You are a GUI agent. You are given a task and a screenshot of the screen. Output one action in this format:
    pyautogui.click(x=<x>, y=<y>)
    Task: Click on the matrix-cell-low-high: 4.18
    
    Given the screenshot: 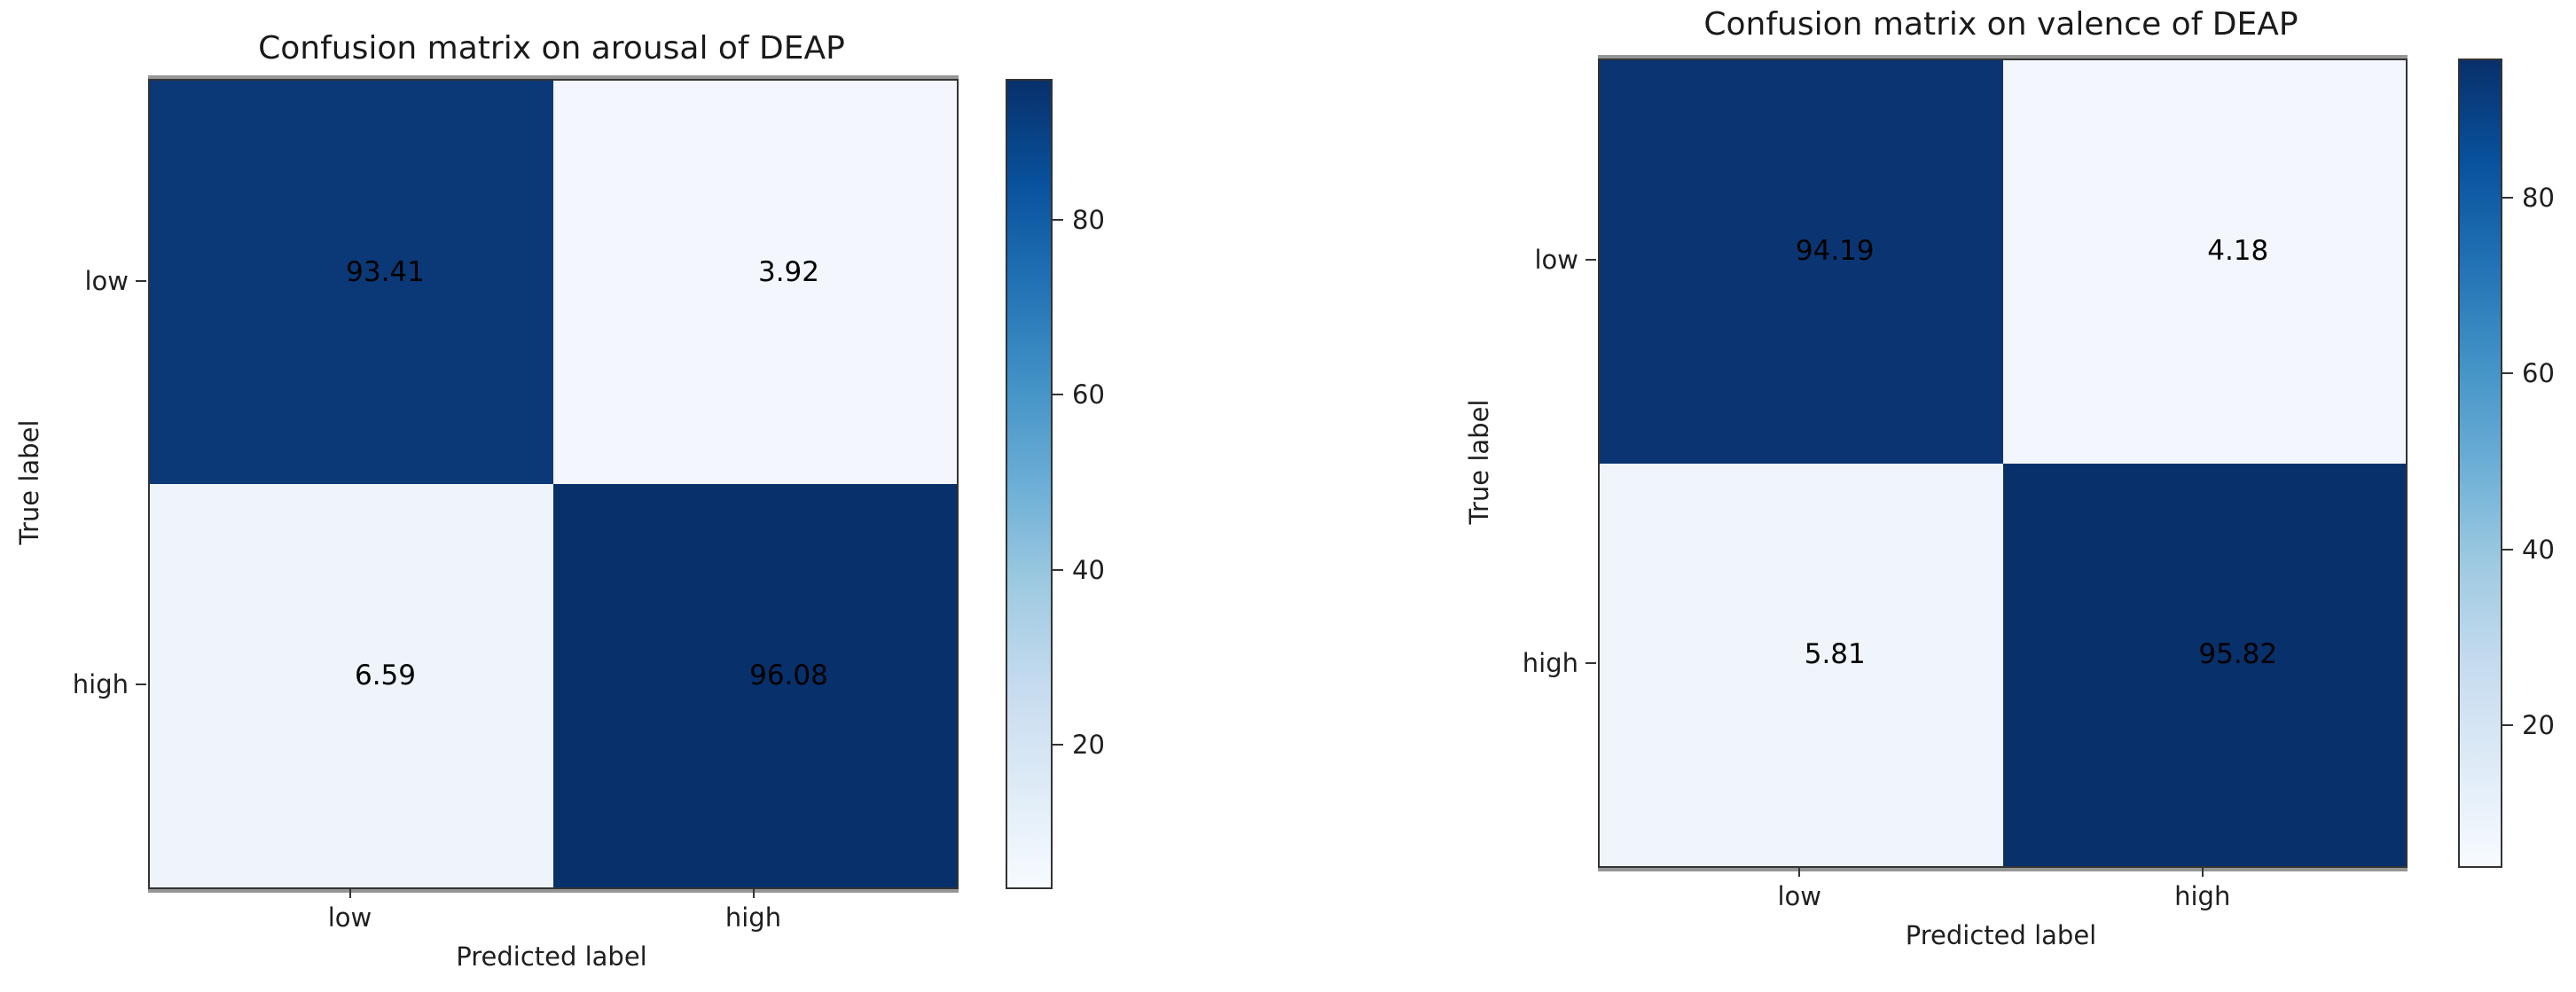 What is the action you would take?
    pyautogui.click(x=2204, y=262)
    